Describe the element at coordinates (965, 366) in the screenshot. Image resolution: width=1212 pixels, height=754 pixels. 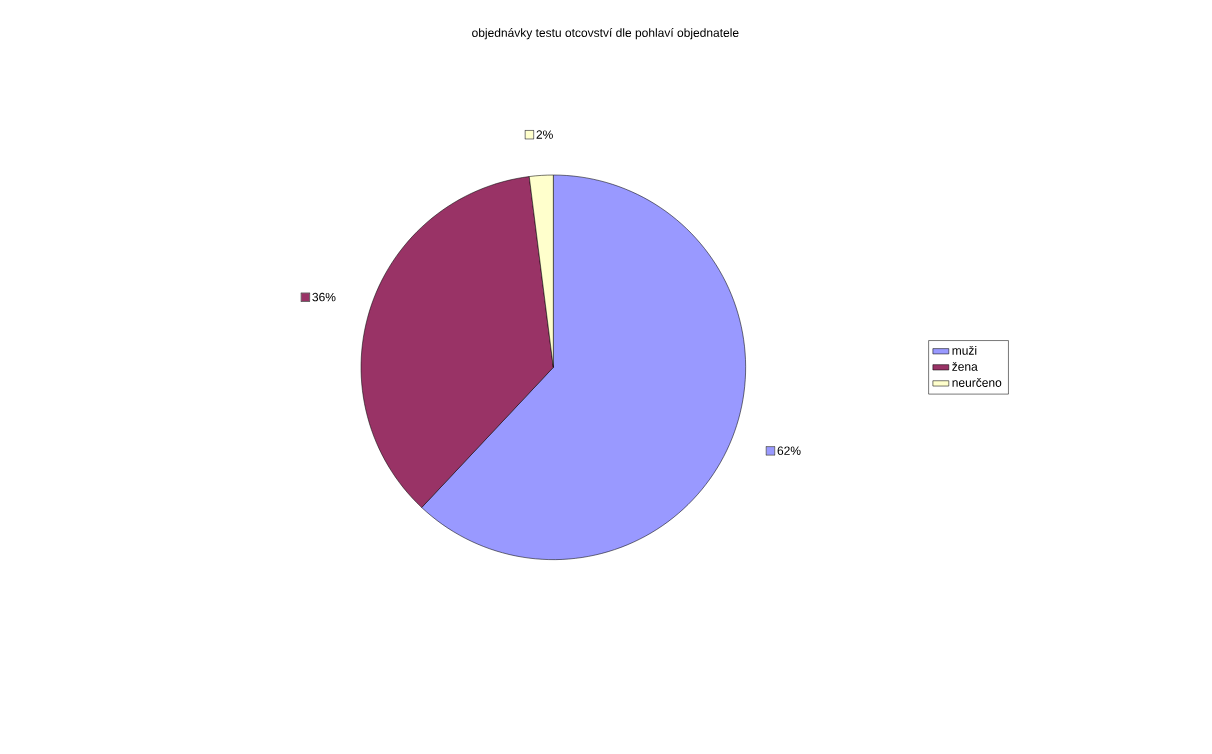
I see `legend-label: žena` at that location.